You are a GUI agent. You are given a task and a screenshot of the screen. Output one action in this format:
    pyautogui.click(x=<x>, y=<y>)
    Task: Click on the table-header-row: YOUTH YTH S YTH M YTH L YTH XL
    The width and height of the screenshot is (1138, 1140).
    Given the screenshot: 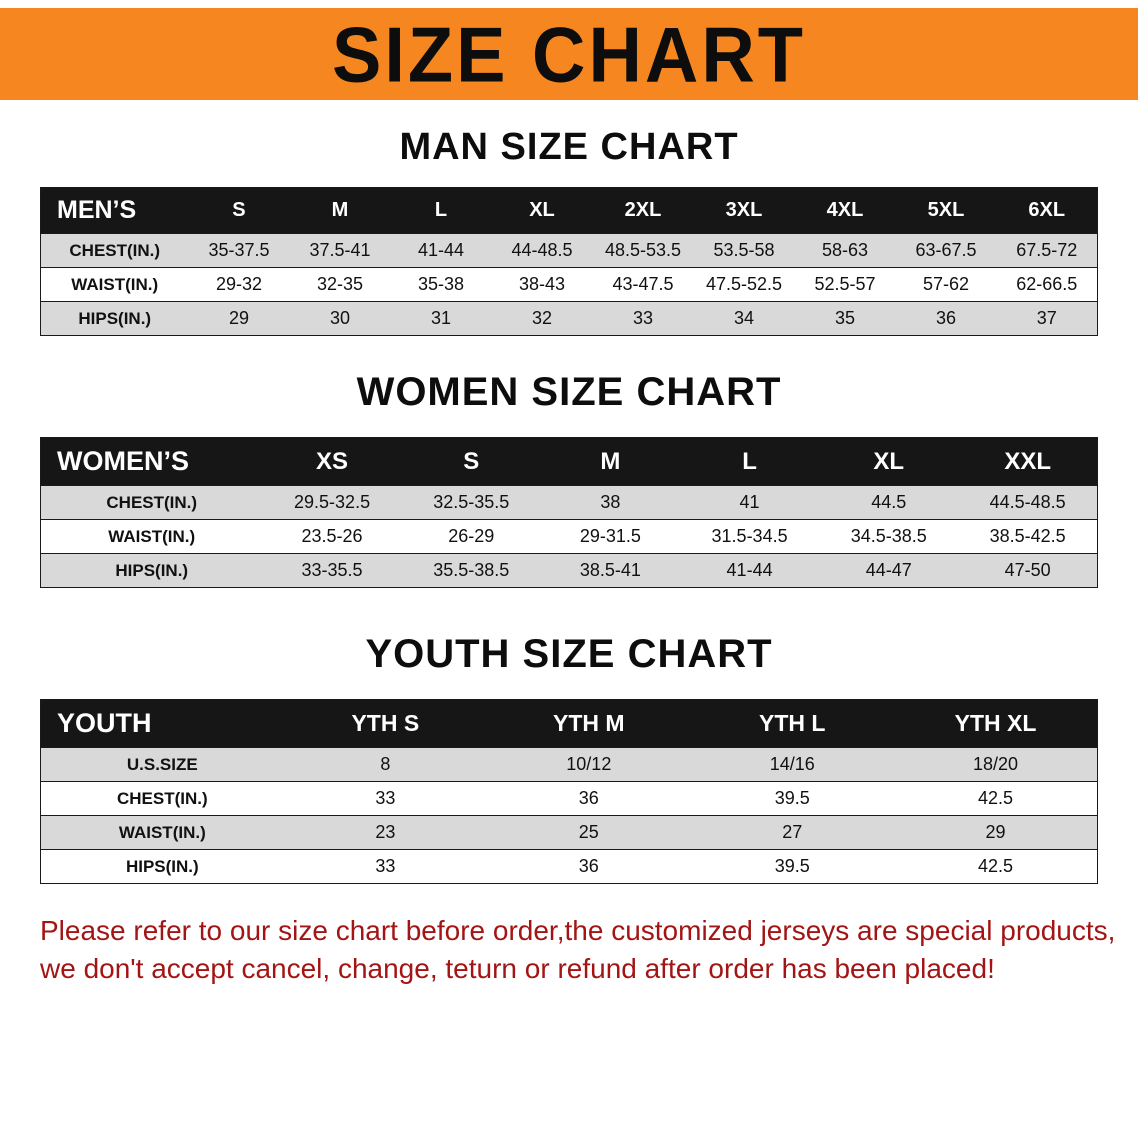 What is the action you would take?
    pyautogui.click(x=569, y=723)
    